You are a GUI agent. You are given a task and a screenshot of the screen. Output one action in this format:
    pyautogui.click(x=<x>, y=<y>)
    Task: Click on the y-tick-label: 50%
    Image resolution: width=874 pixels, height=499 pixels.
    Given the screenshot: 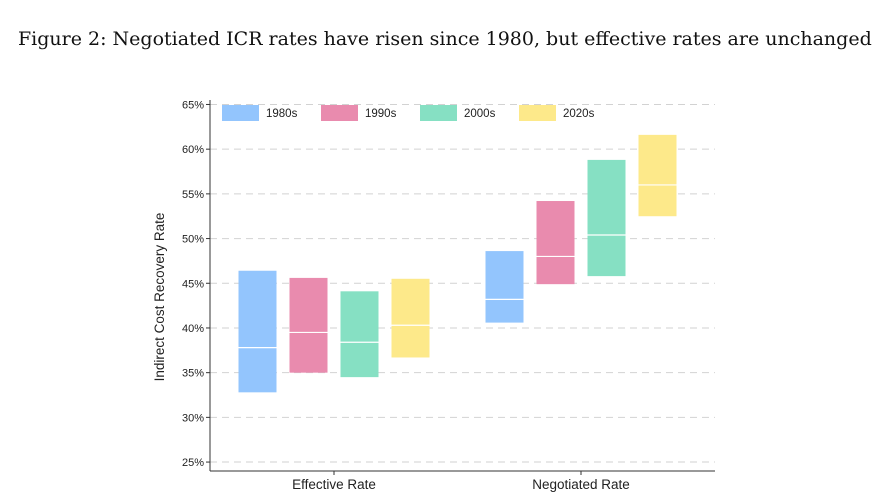 What is the action you would take?
    pyautogui.click(x=193, y=240)
    